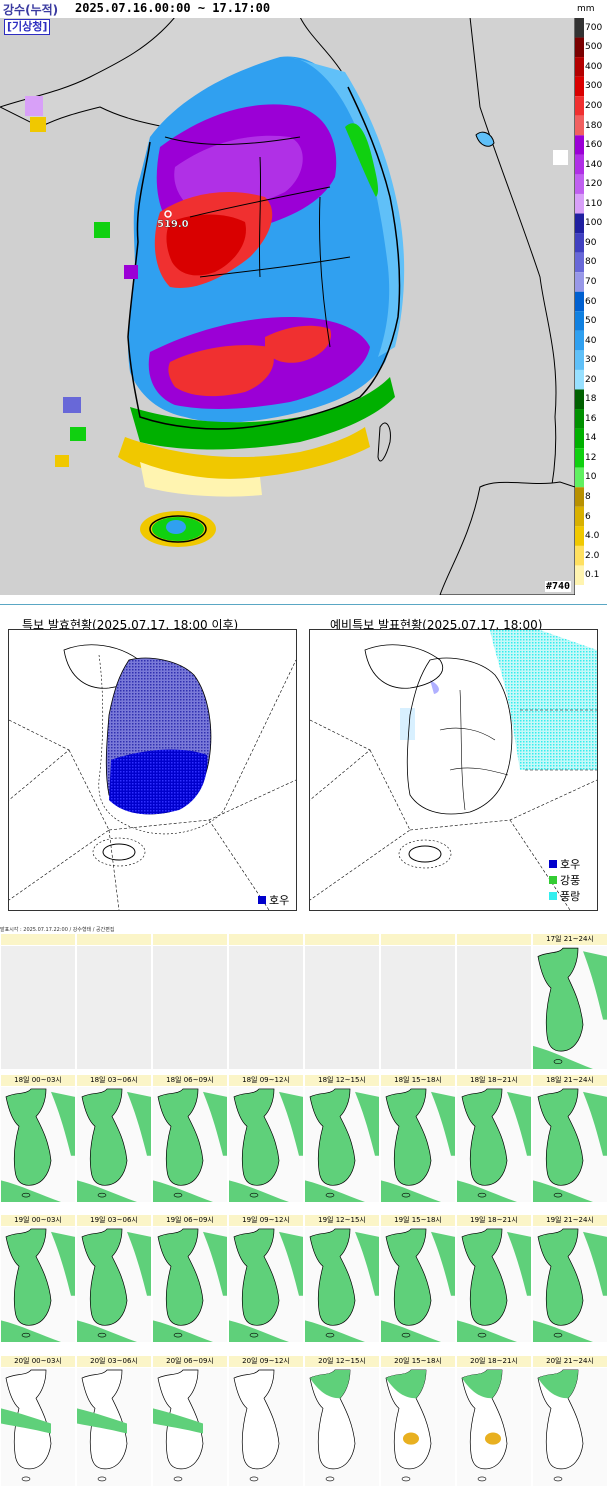 The height and width of the screenshot is (1493, 607). What do you see at coordinates (591, 399) in the screenshot?
I see `legend-label: 18` at bounding box center [591, 399].